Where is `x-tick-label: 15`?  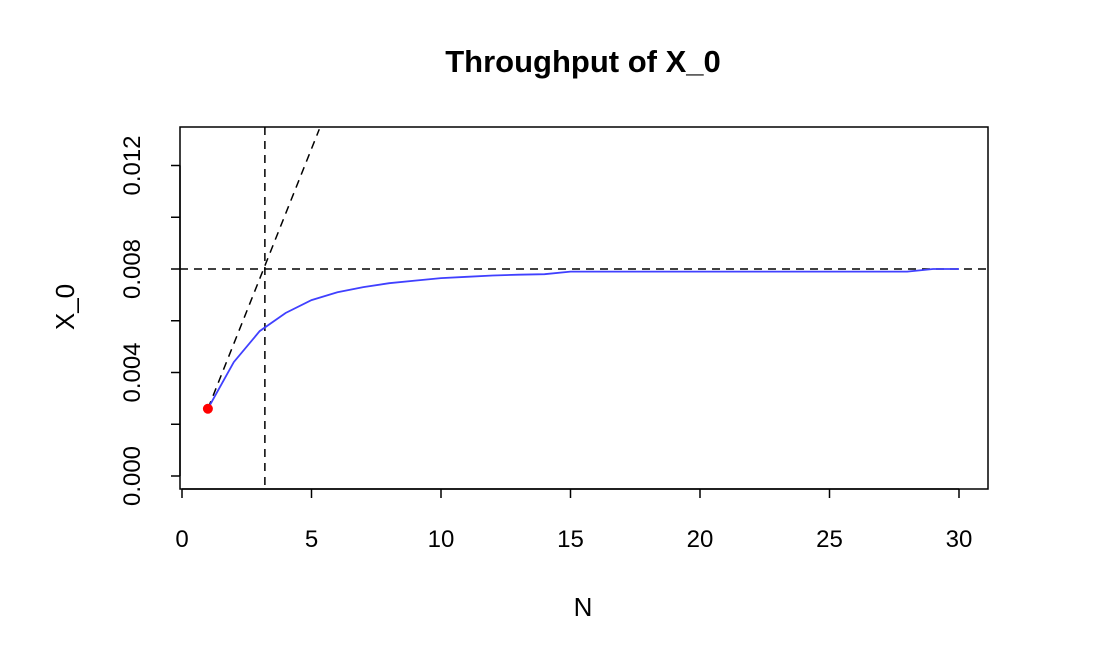
x-tick-label: 15 is located at coordinates (570, 539).